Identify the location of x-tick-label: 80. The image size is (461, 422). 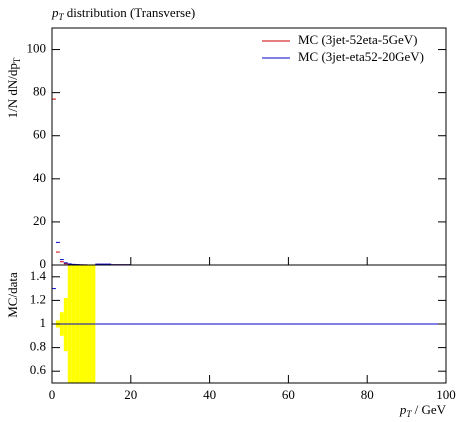
(367, 394).